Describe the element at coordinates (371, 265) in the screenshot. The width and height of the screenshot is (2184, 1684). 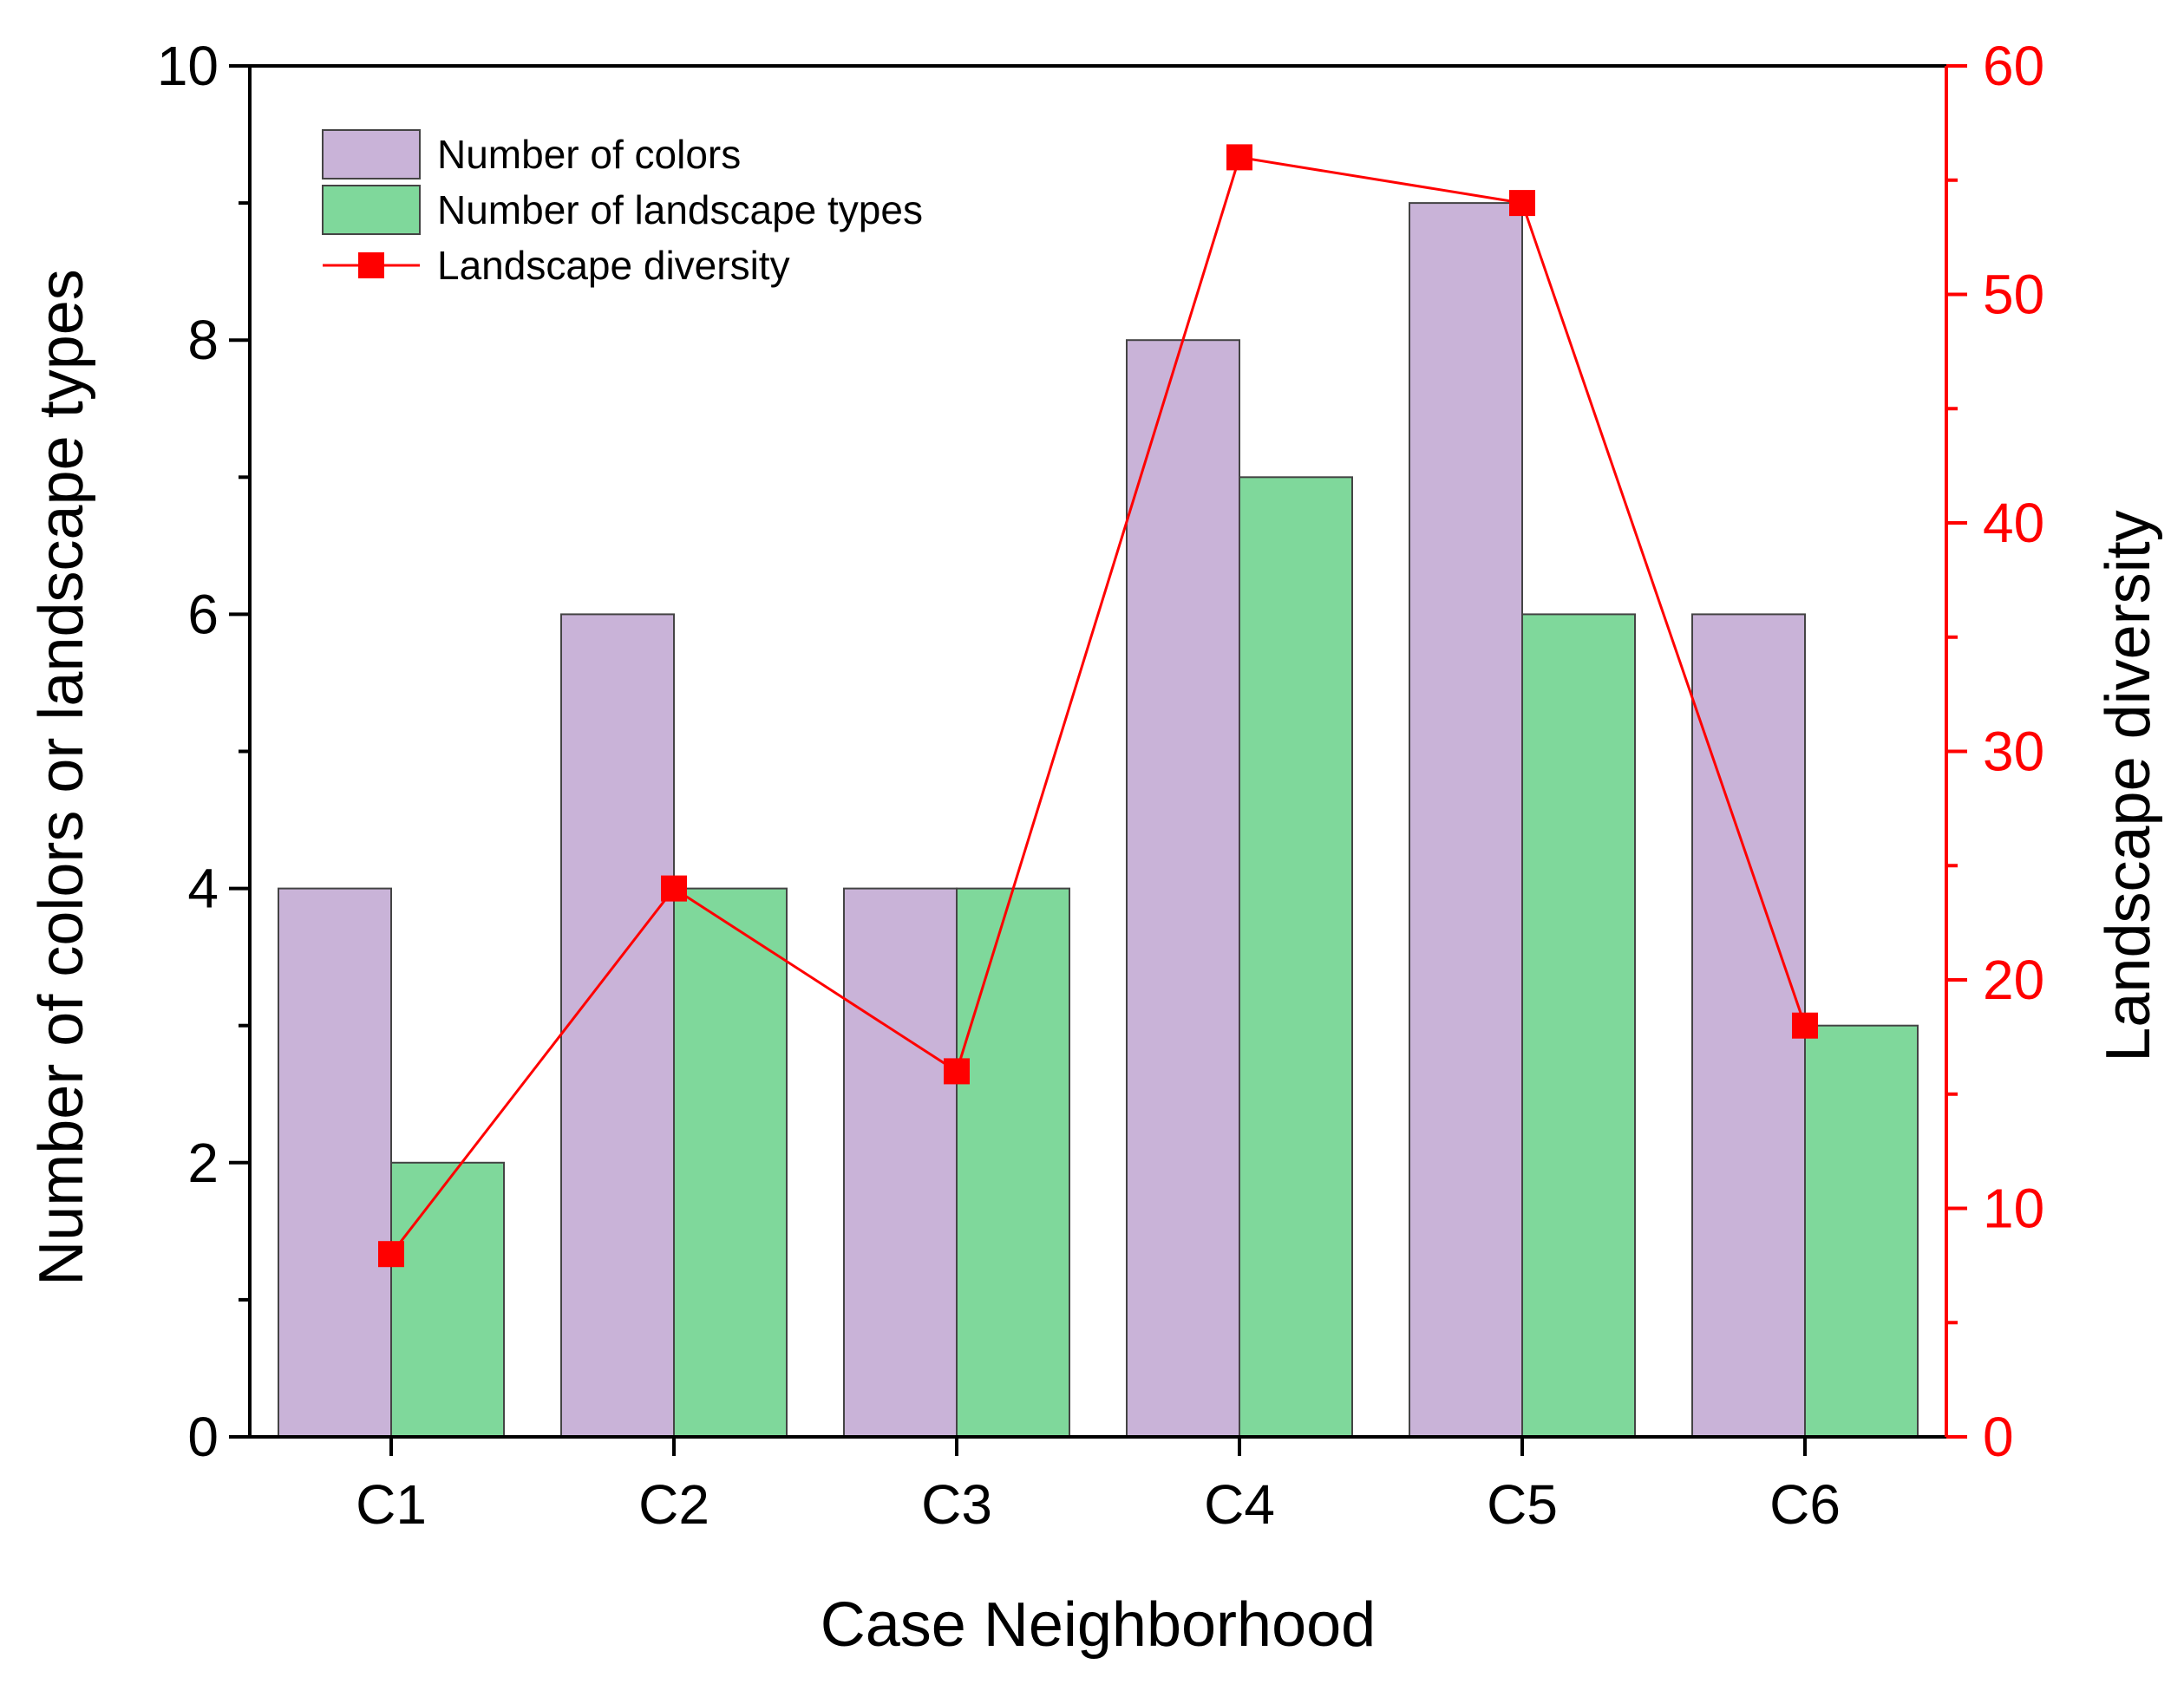
I see `legend-marker-diversity` at that location.